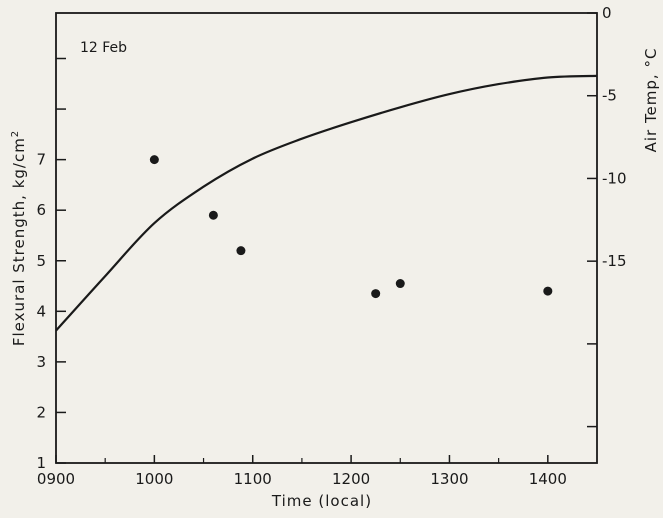 The image size is (663, 518). I want to click on left-axis-ticks: 1 2 3 4 5 6 7, so click(51, 264).